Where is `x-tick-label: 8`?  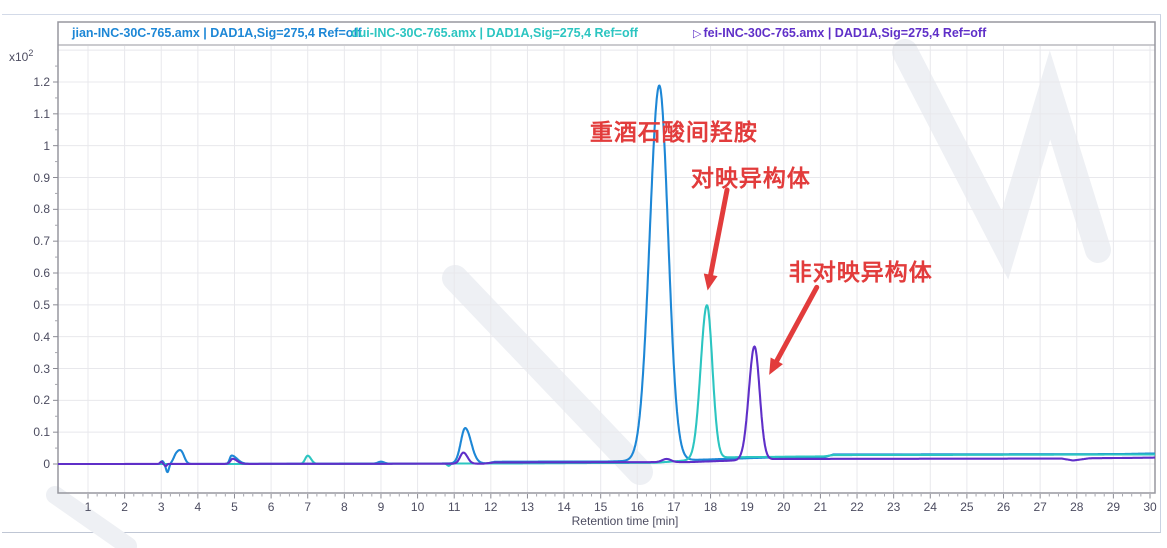
x-tick-label: 8 is located at coordinates (344, 507).